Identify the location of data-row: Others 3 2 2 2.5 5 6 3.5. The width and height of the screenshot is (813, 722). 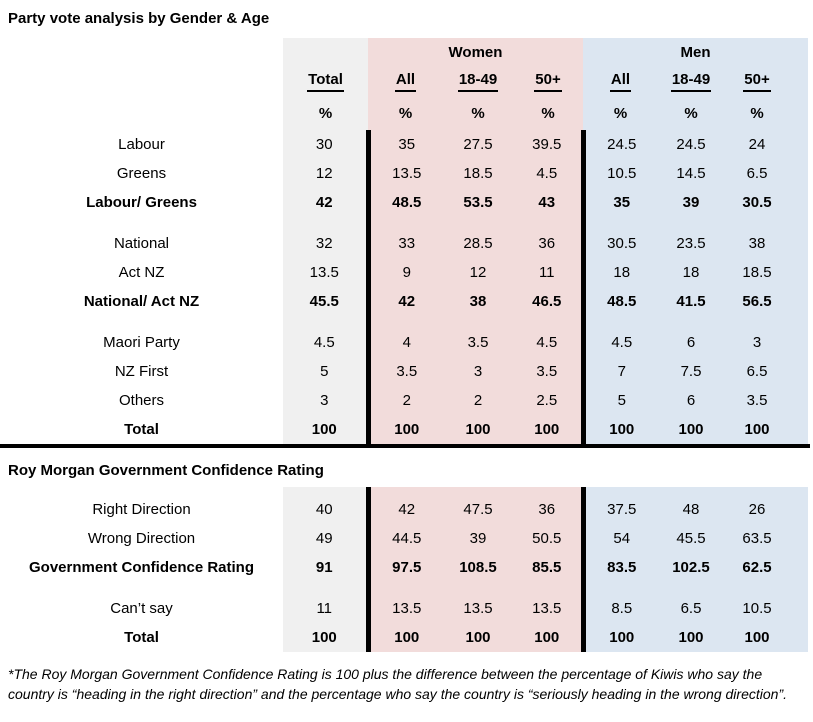
(404, 400).